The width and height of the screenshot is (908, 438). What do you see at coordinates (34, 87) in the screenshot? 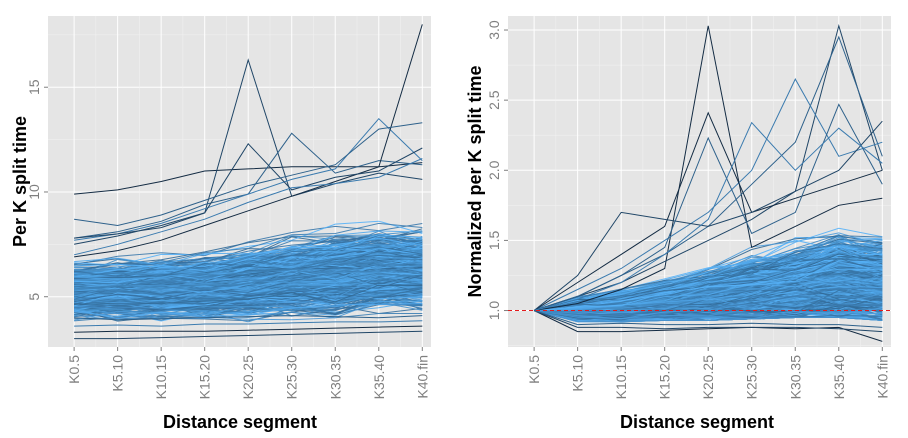
I see `y-tick-label: 15` at bounding box center [34, 87].